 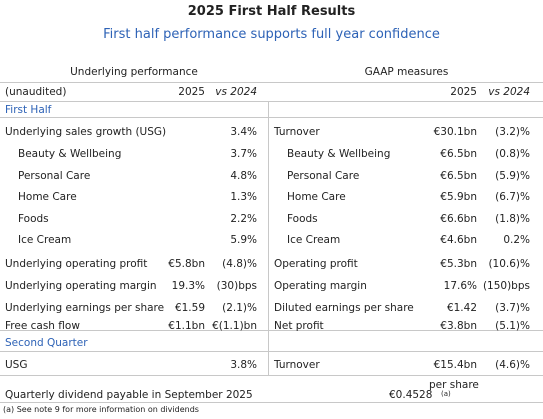 What do you see at coordinates (454, 385) in the screenshot?
I see `dividend-unit: per share` at bounding box center [454, 385].